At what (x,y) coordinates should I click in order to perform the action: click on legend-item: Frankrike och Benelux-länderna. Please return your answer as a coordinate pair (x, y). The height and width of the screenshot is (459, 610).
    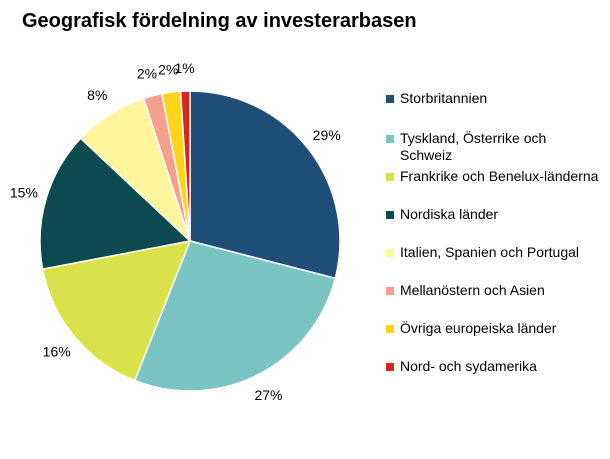
    Looking at the image, I should click on (493, 176).